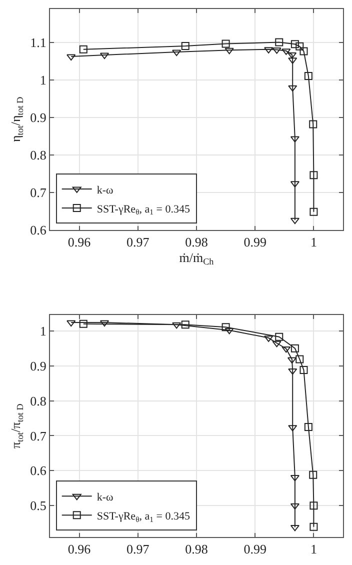  I want to click on x-axis-title: ṁ/ṁ$_{Ch}$, so click(196, 258).